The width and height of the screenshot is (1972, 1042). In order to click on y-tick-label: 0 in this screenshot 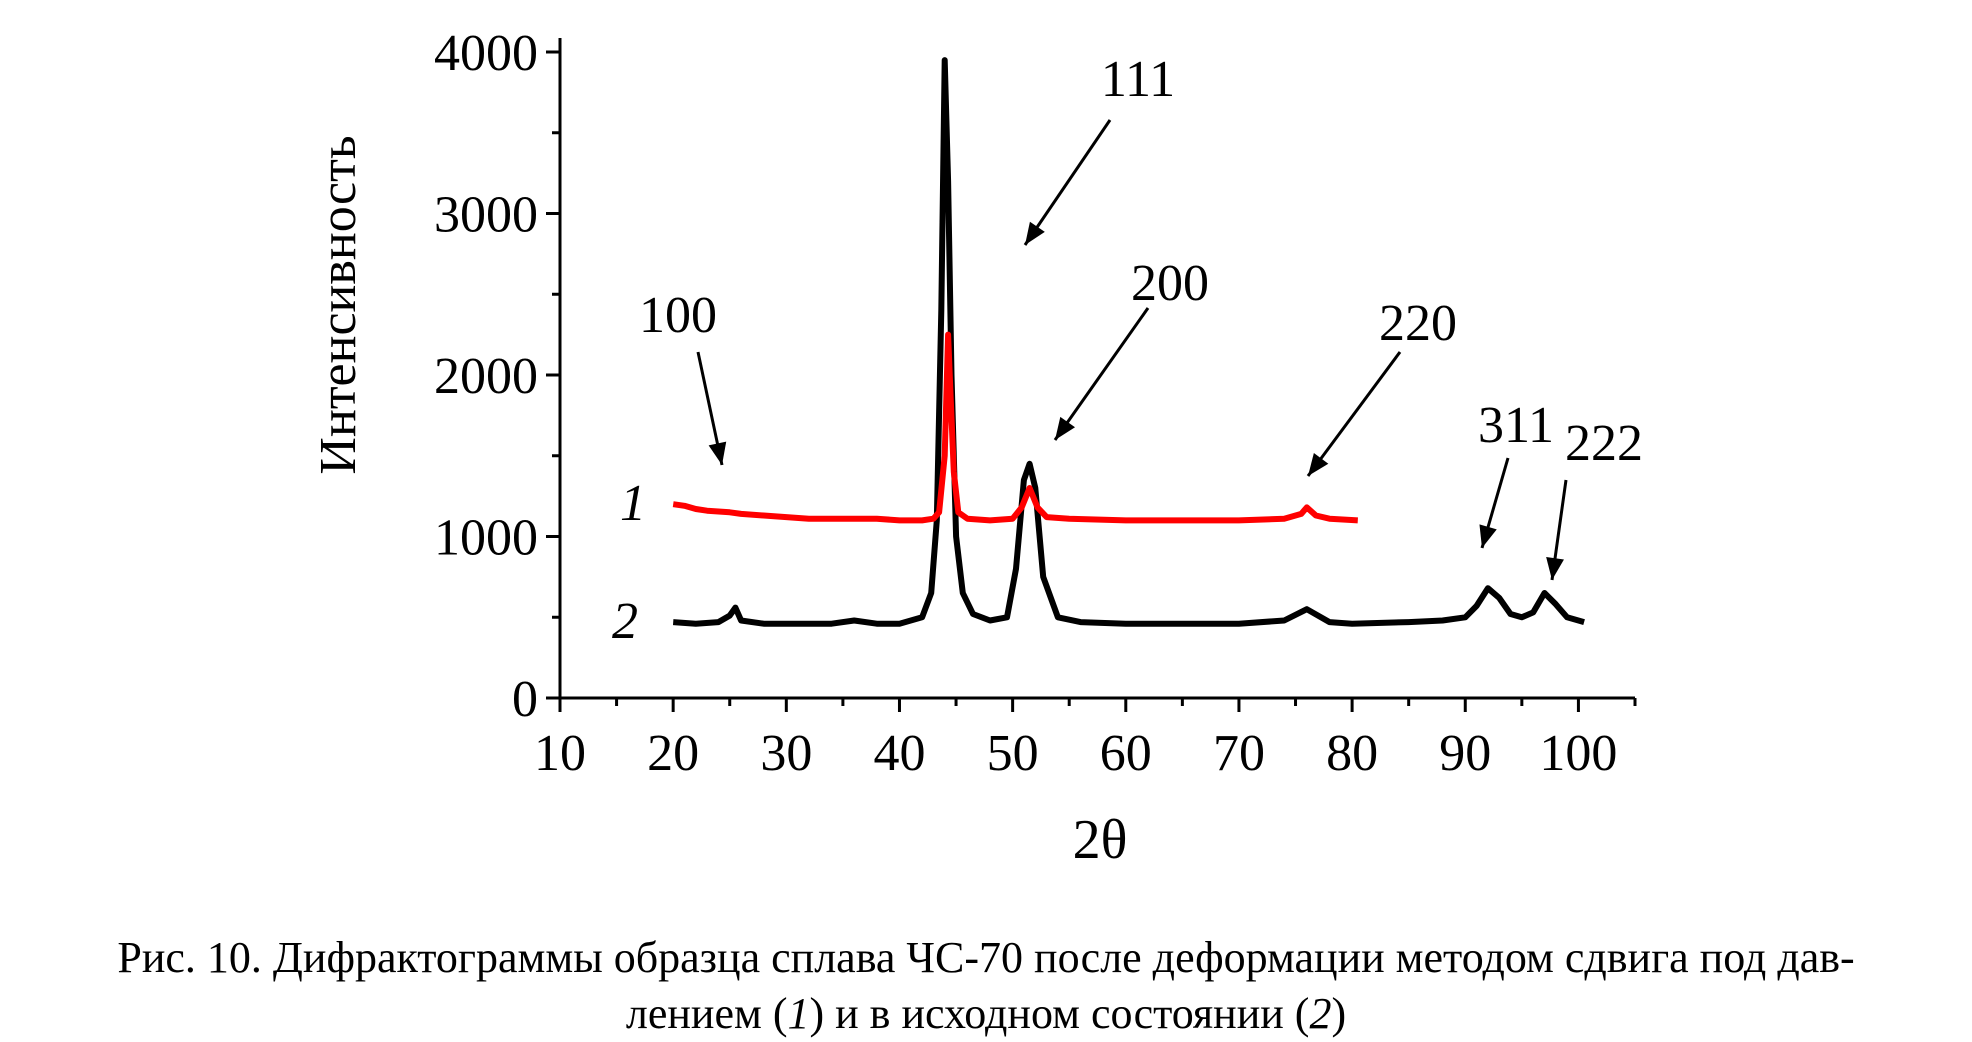, I will do `click(525, 699)`.